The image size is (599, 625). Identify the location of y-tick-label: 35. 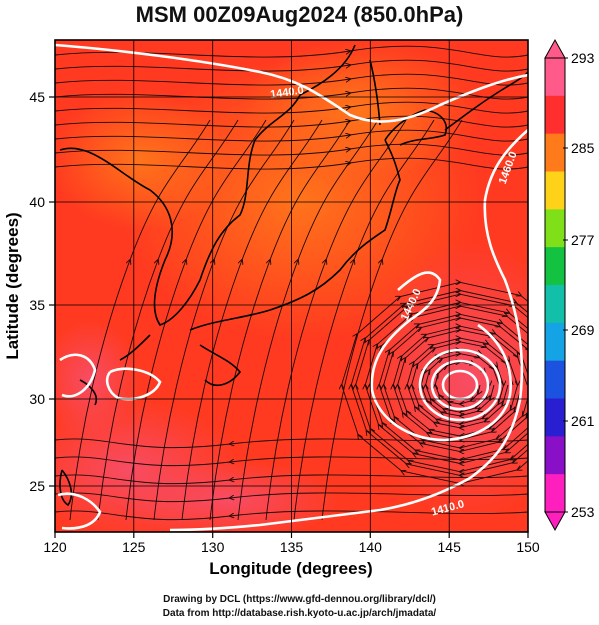
(37, 305).